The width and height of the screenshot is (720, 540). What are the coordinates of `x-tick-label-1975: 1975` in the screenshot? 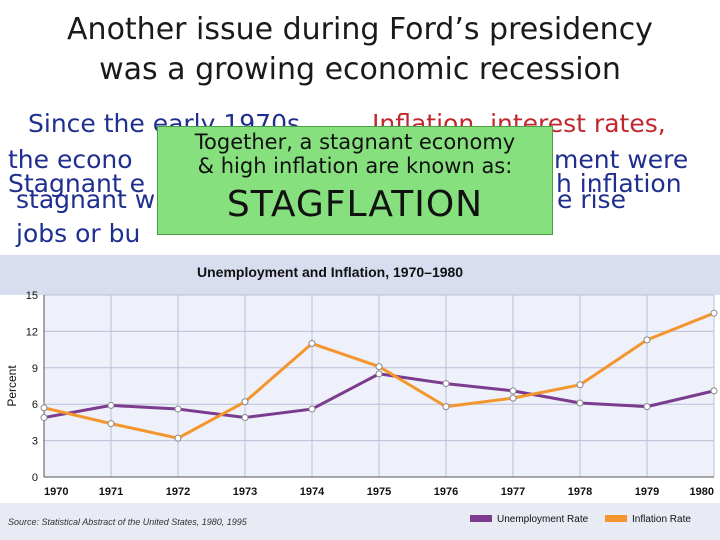 It's located at (379, 492).